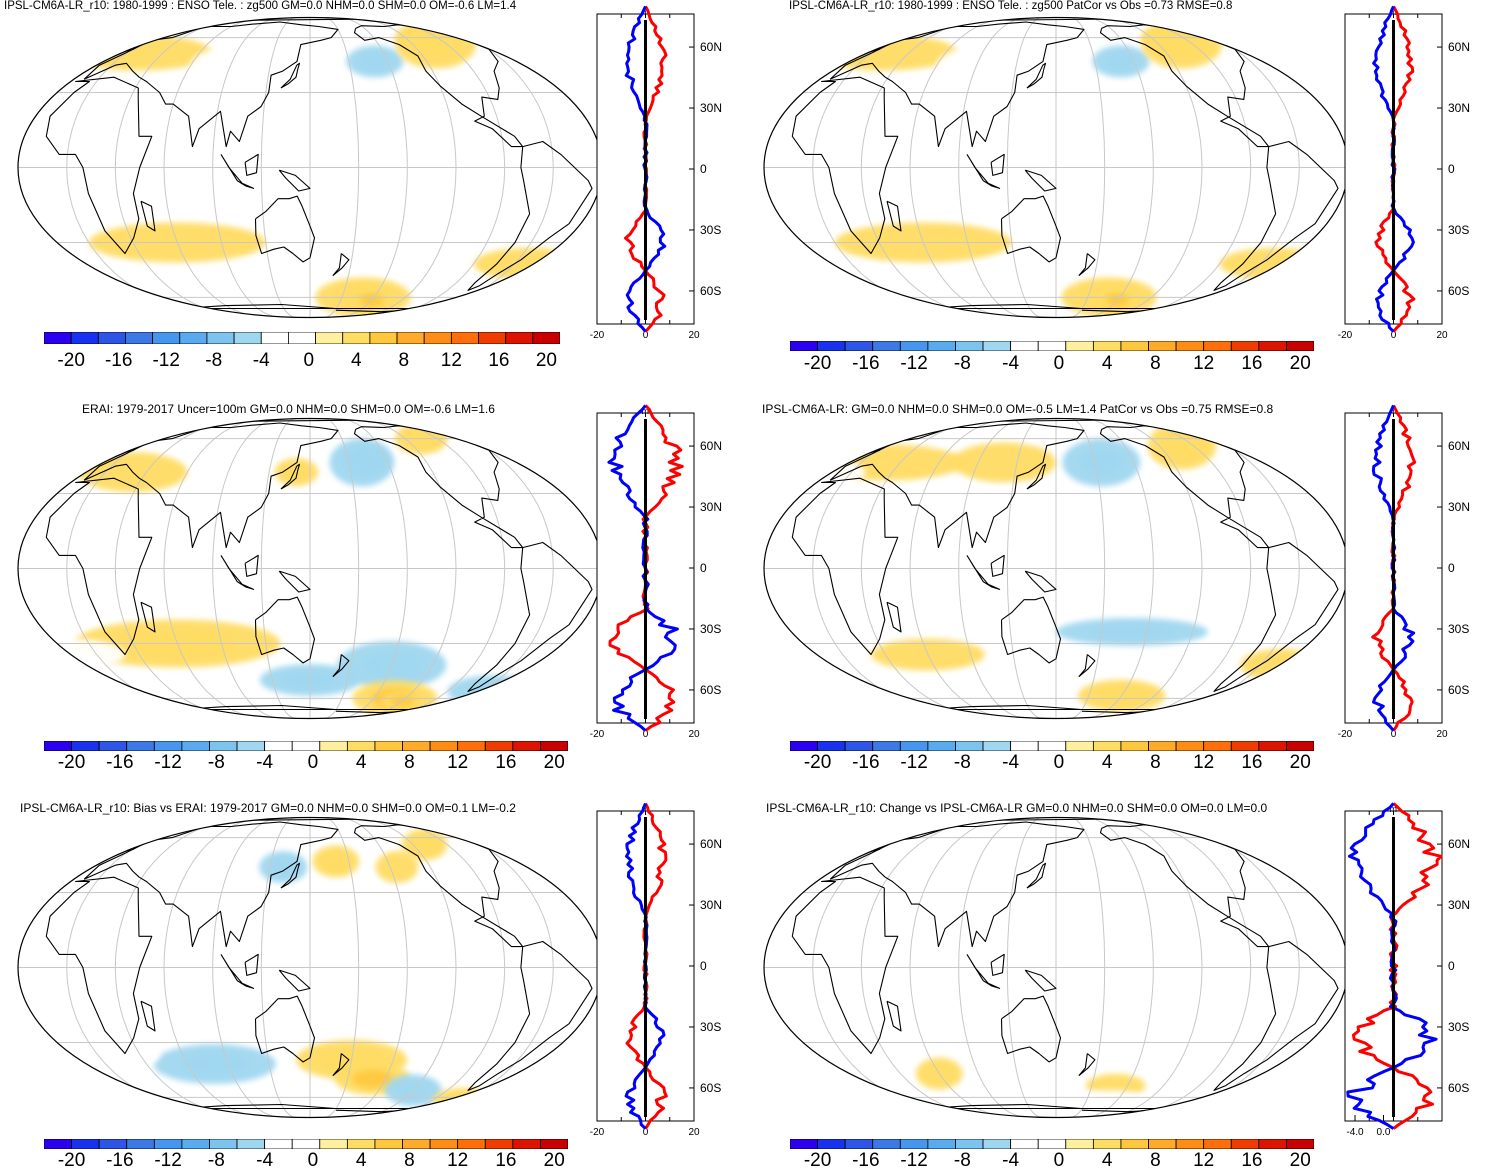  What do you see at coordinates (866, 363) in the screenshot?
I see `colorbar-tick-label: -16` at bounding box center [866, 363].